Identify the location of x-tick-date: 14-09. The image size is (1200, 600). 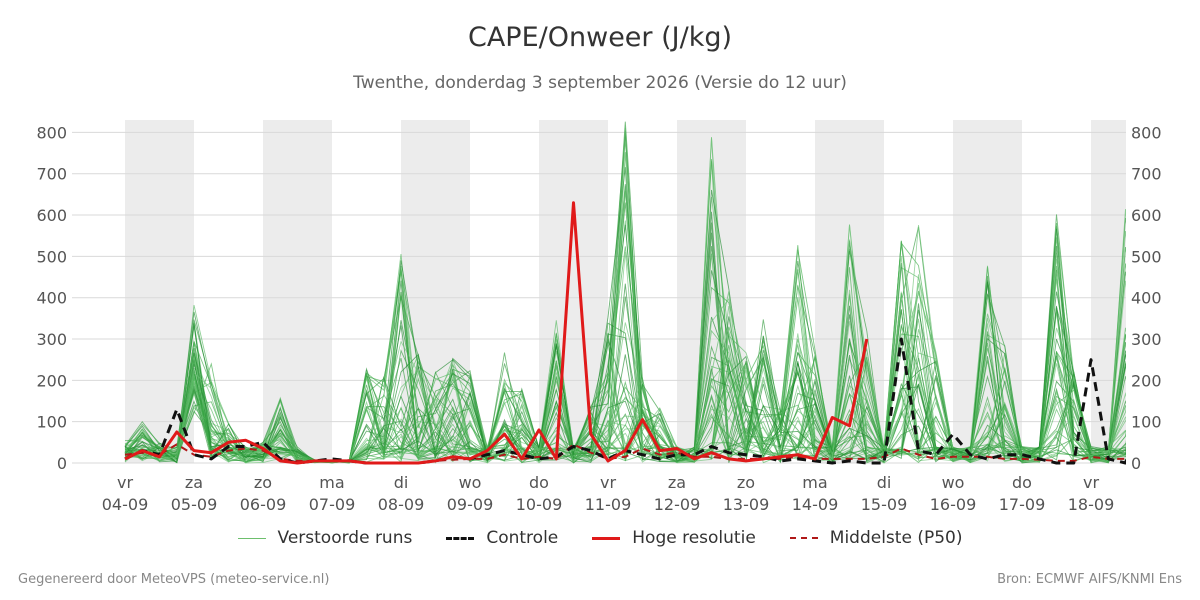
(815, 504).